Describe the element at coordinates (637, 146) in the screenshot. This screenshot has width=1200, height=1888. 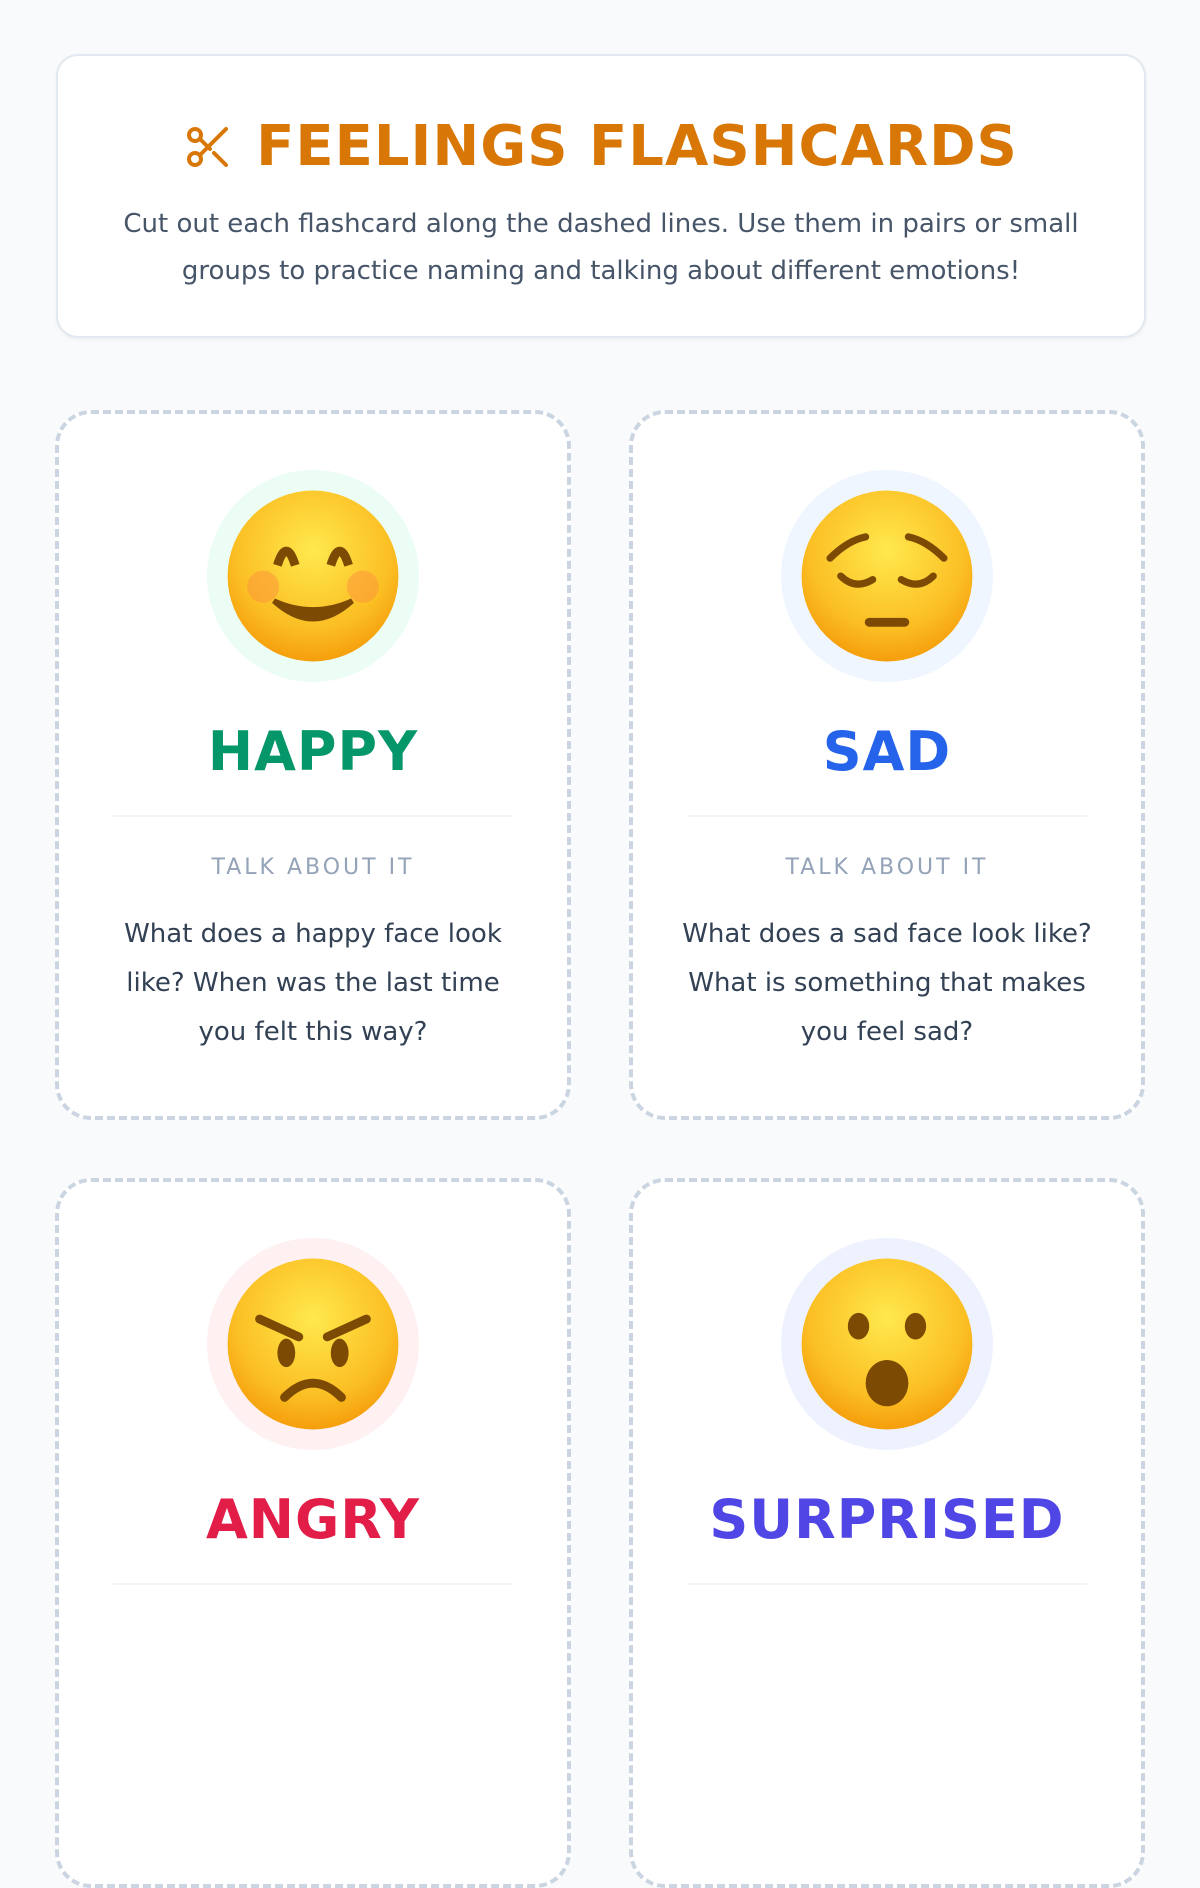
I see `title-text: FEELINGS FLASHCARDS` at that location.